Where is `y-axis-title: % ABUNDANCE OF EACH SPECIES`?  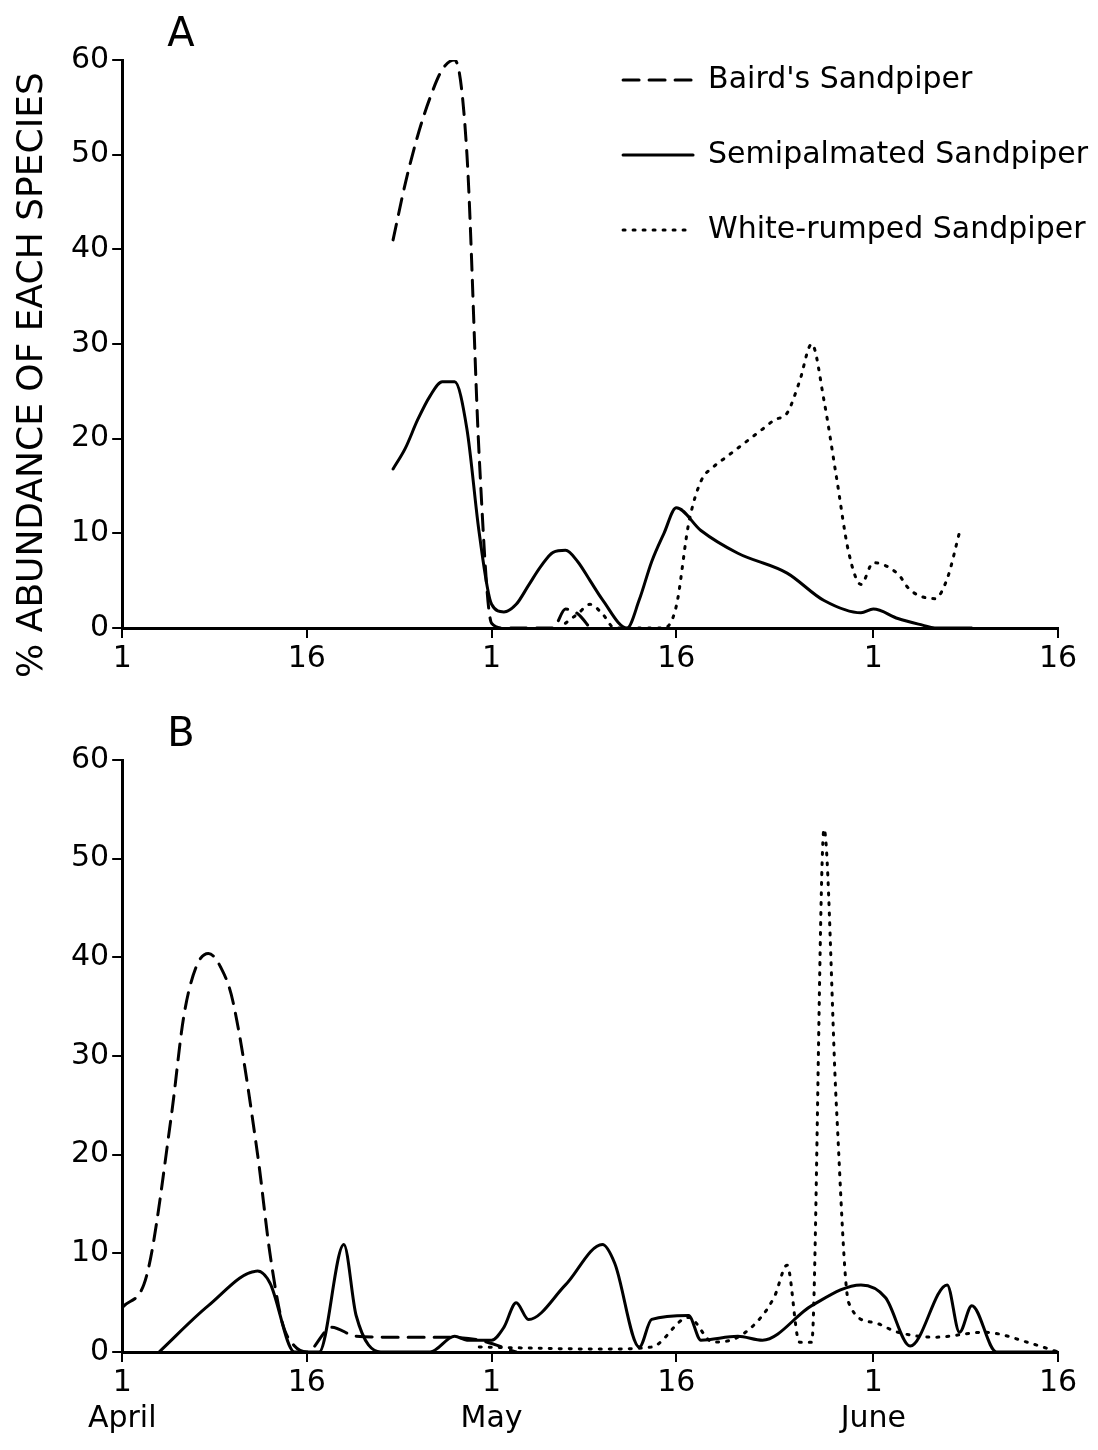 y-axis-title: % ABUNDANCE OF EACH SPECIES is located at coordinates (29, 375).